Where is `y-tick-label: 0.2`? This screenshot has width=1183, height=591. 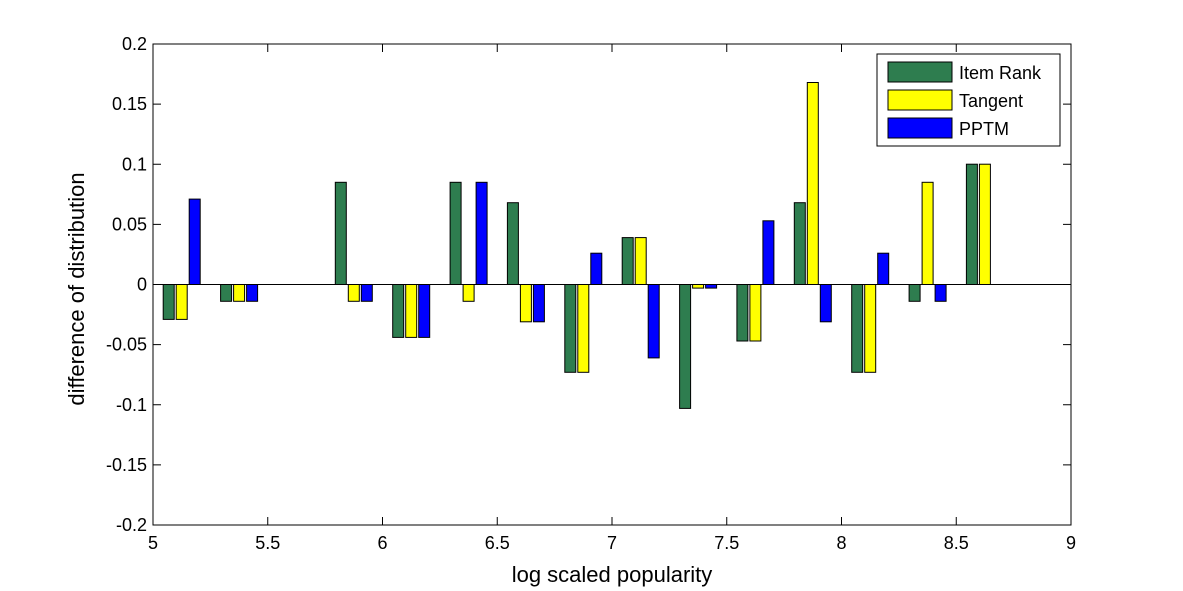 y-tick-label: 0.2 is located at coordinates (134, 44).